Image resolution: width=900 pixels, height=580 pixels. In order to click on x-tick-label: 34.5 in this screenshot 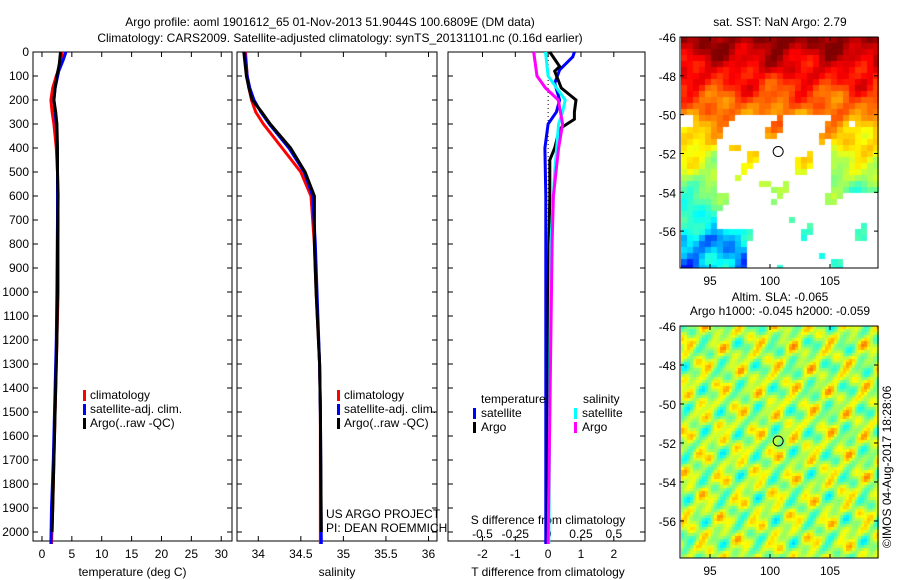, I will do `click(301, 554)`.